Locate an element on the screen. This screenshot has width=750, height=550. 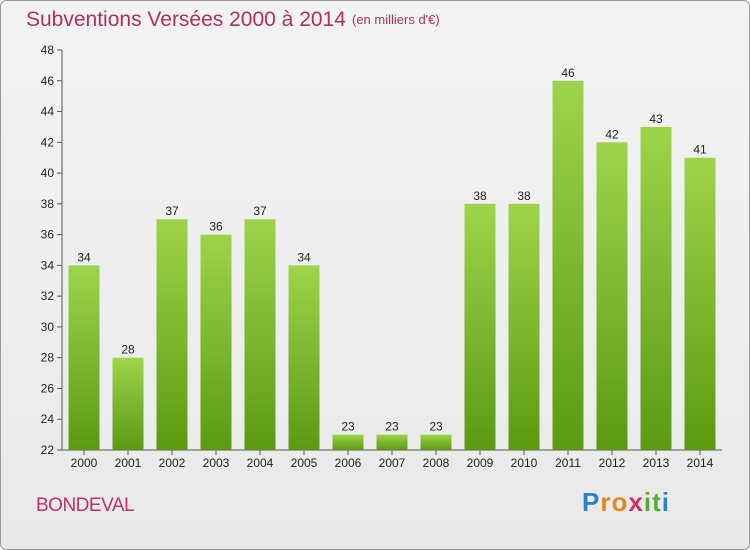
logo-letter: x is located at coordinates (636, 502).